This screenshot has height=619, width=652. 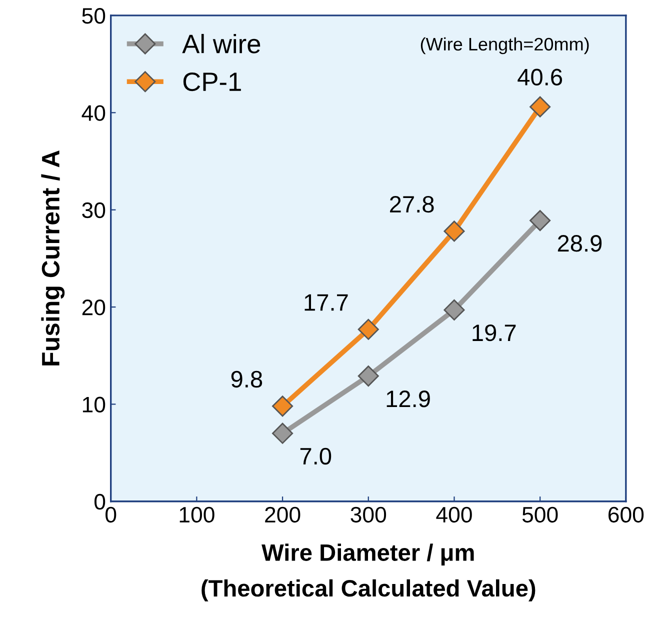 I want to click on data-label: 9.8, so click(x=246, y=379).